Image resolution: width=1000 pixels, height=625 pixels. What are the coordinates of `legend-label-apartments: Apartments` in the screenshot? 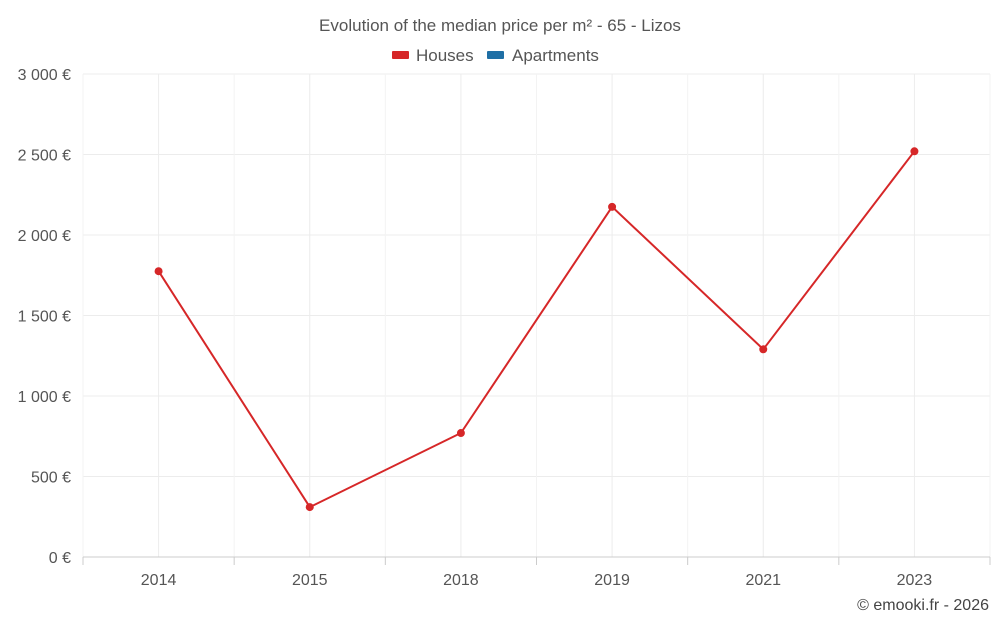 It's located at (555, 55).